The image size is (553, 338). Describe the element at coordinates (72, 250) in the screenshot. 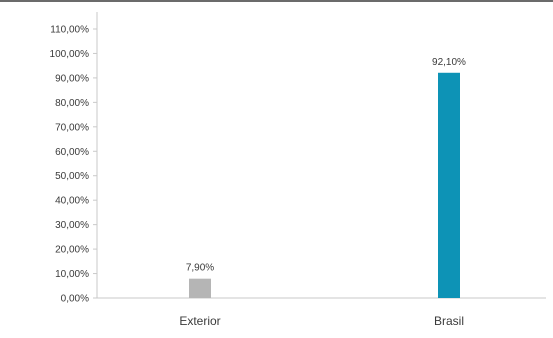

I see `y-tick-label: 20,00%` at that location.